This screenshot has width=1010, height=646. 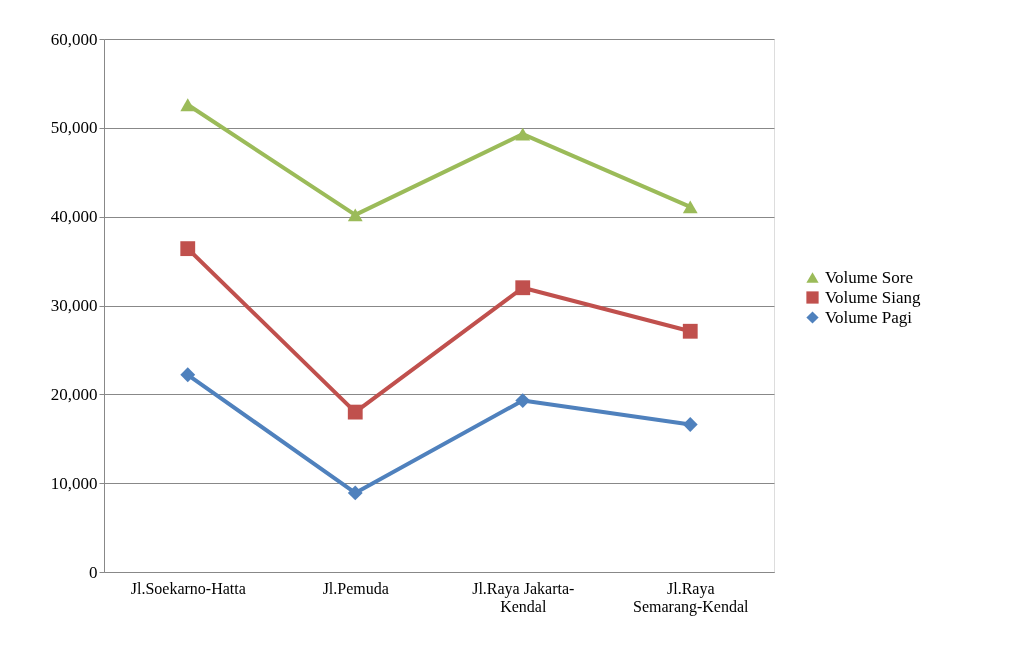 I want to click on x-tick-label: Jl.Raya Jakarta-Kendal, so click(x=523, y=597).